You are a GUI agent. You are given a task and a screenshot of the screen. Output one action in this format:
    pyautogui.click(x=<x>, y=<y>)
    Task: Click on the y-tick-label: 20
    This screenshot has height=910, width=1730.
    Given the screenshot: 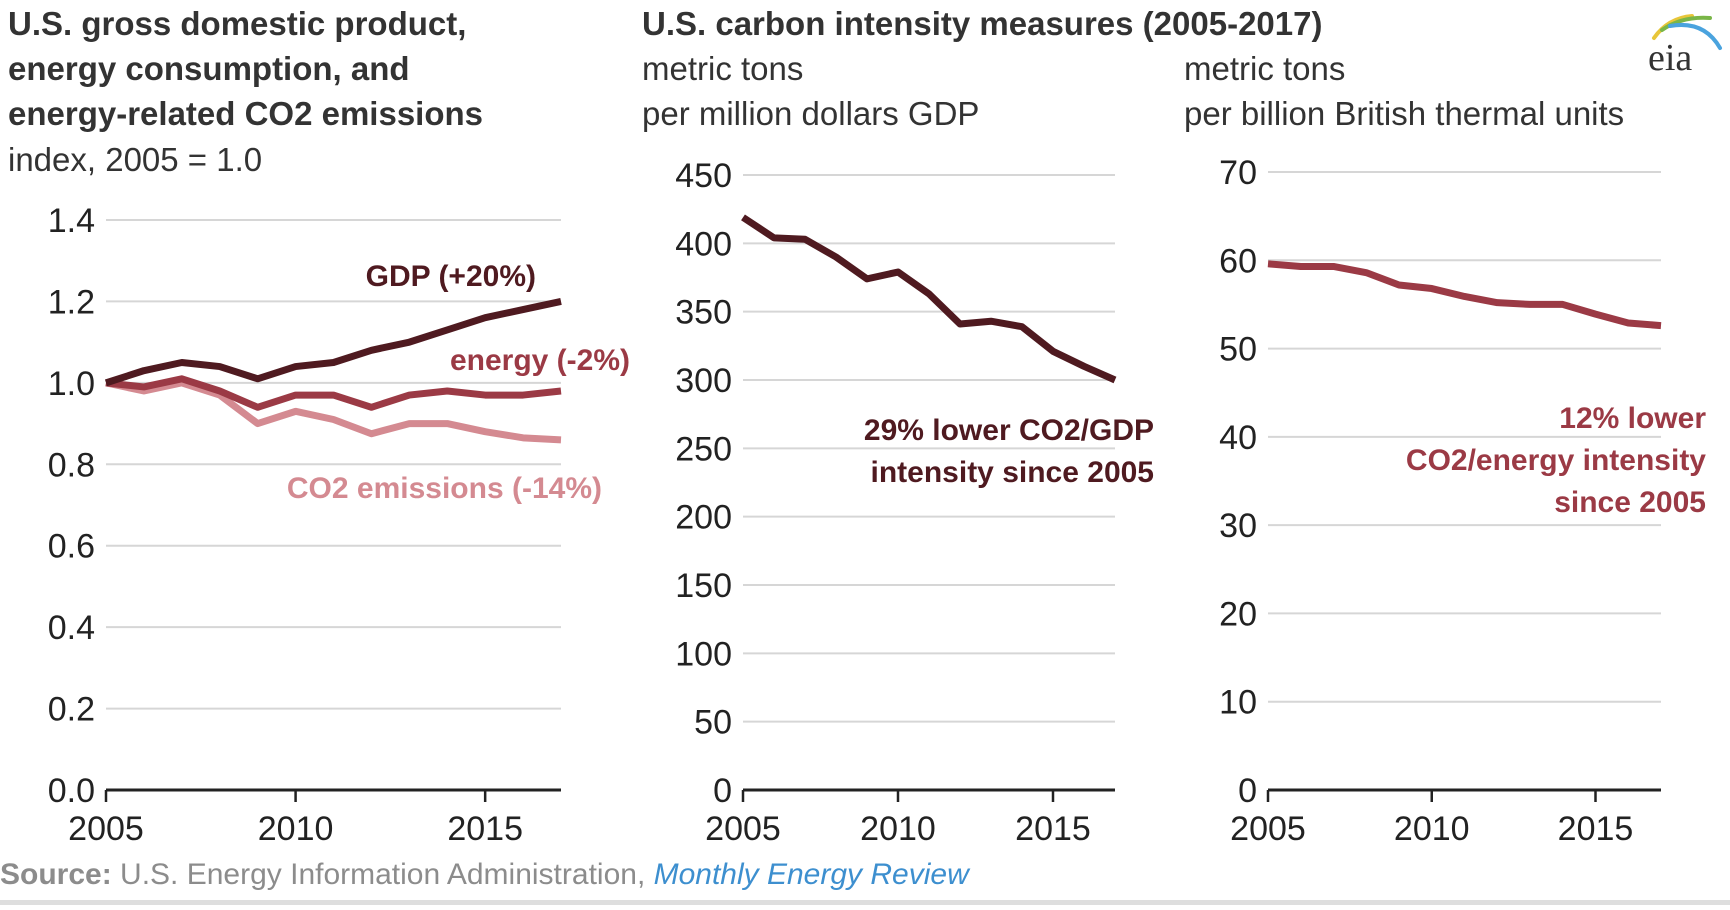 What is the action you would take?
    pyautogui.click(x=1238, y=614)
    